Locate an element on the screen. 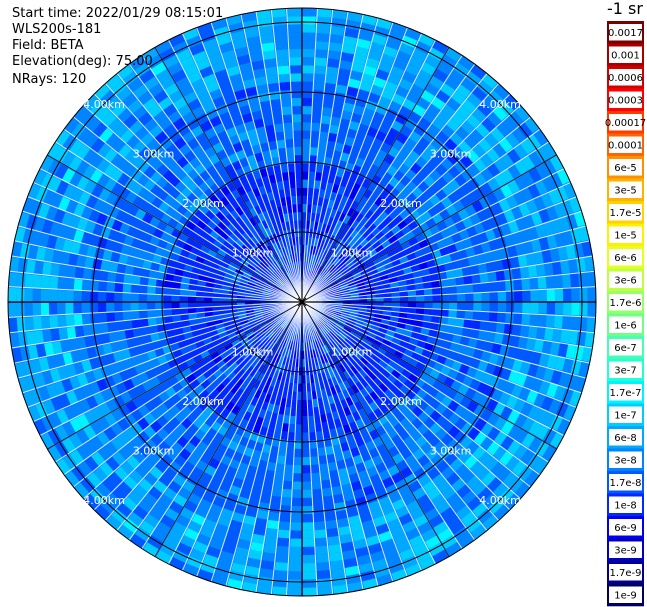 This screenshot has width=647, height=607. ray is located at coordinates (221, 431).